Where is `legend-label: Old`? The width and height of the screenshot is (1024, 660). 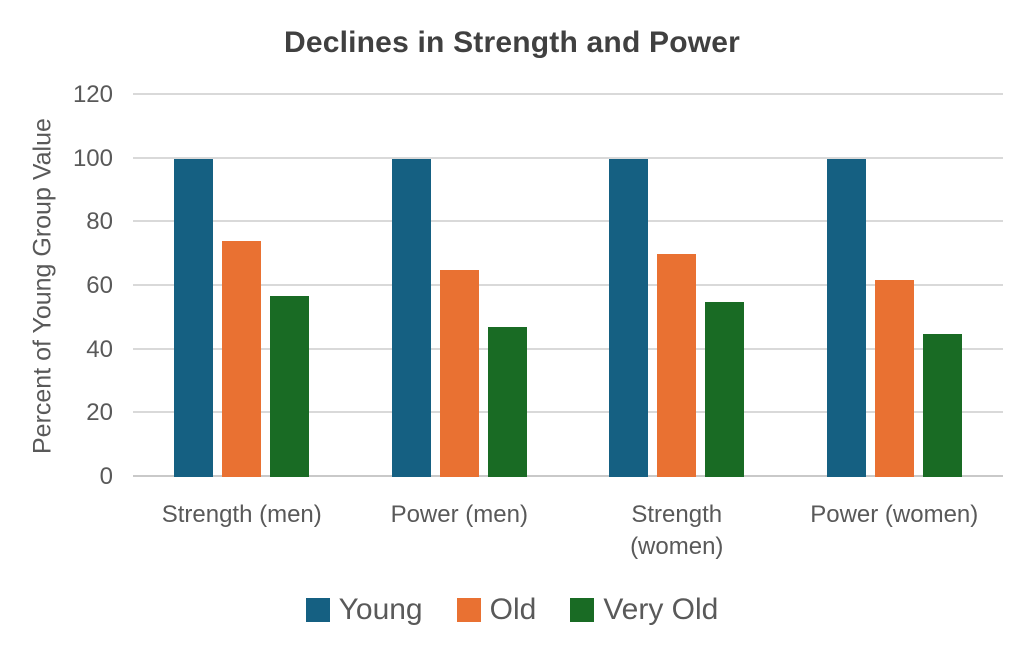 legend-label: Old is located at coordinates (513, 609).